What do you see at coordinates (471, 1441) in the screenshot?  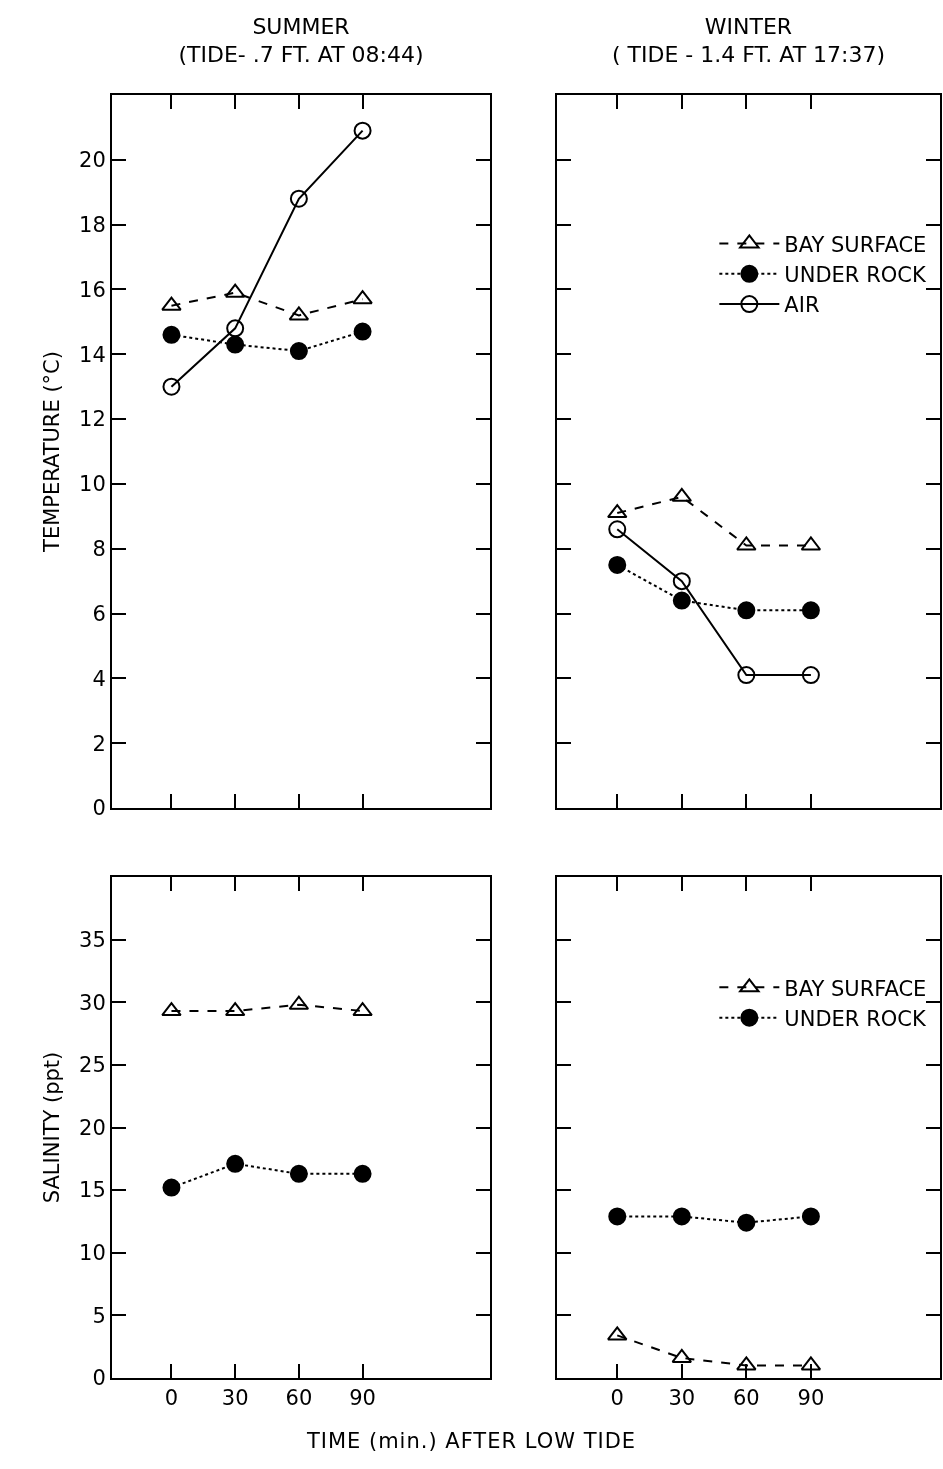 I see `x-axis-title: TIME (min.) AFTER LOW TIDE` at bounding box center [471, 1441].